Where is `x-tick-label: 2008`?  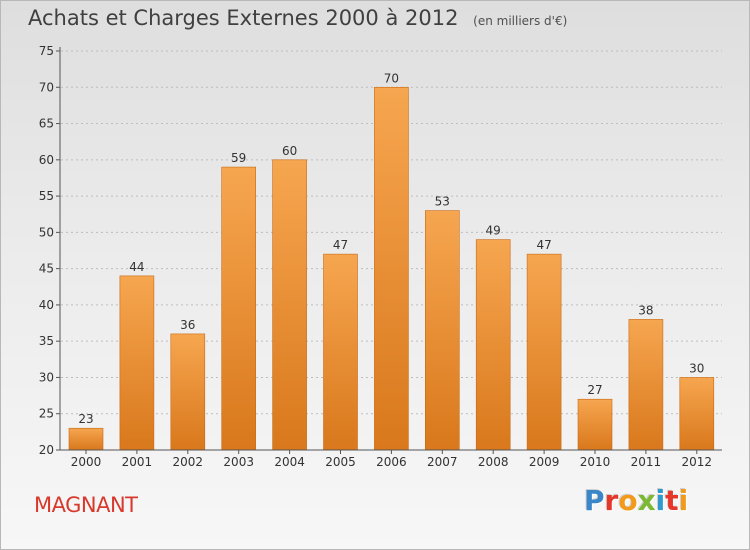 x-tick-label: 2008 is located at coordinates (493, 462).